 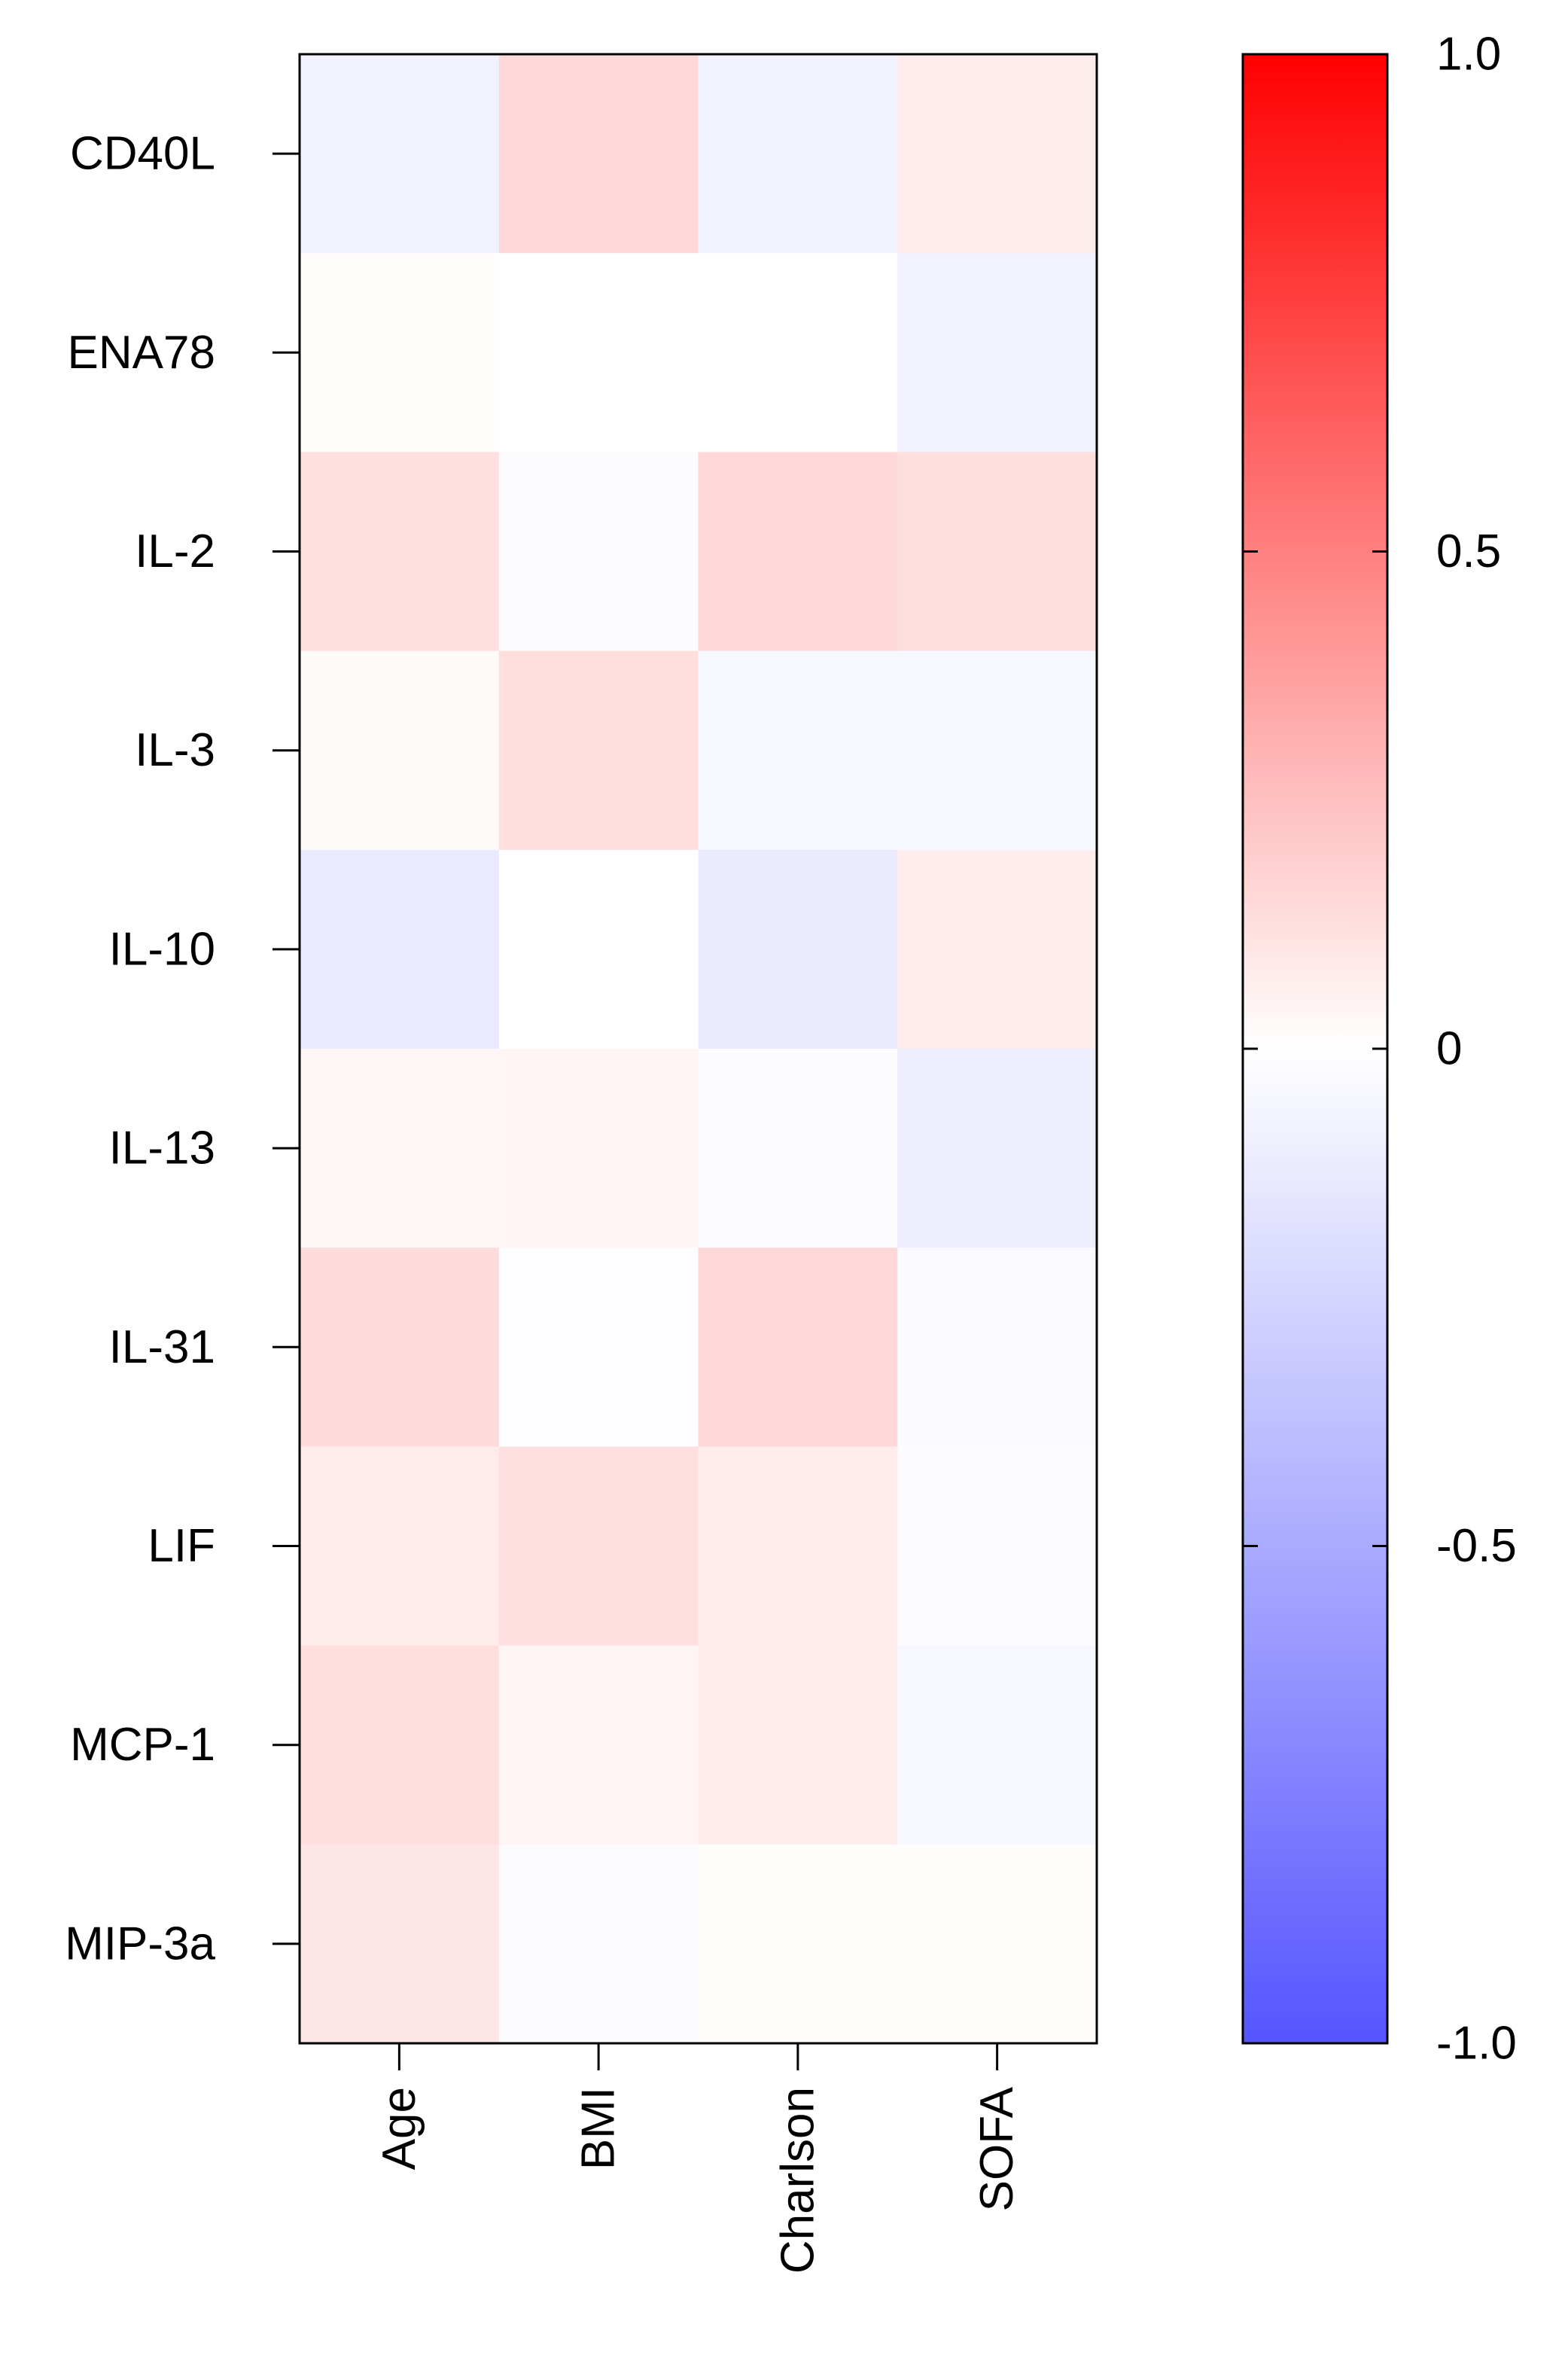 What do you see at coordinates (1476, 1546) in the screenshot?
I see `colorbar-tick-label: -0.5` at bounding box center [1476, 1546].